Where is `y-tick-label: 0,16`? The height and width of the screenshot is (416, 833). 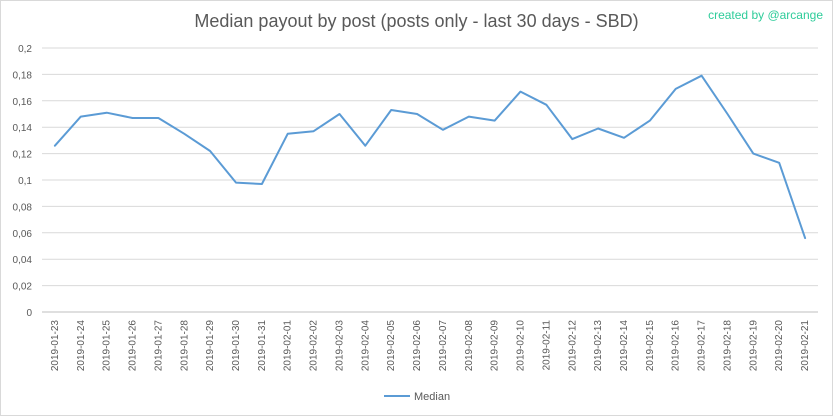
y-tick-label: 0,16 is located at coordinates (23, 102).